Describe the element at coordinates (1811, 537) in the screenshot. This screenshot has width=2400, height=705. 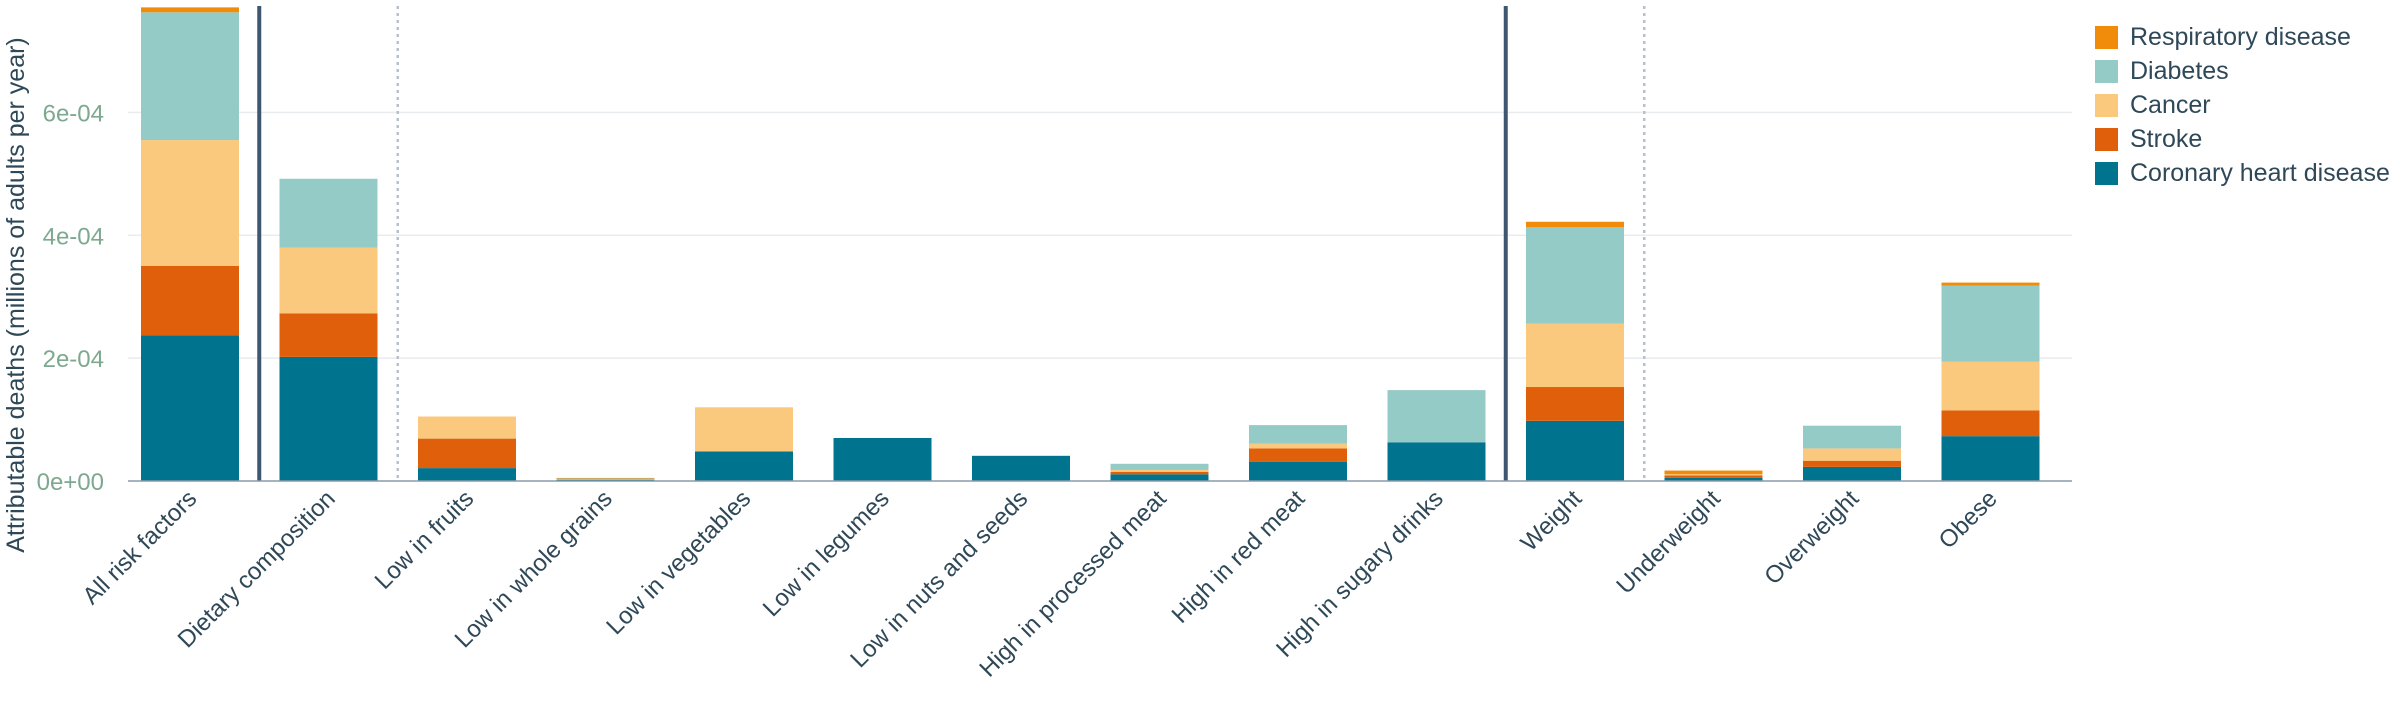
I see `x-tick-label: Overweight` at that location.